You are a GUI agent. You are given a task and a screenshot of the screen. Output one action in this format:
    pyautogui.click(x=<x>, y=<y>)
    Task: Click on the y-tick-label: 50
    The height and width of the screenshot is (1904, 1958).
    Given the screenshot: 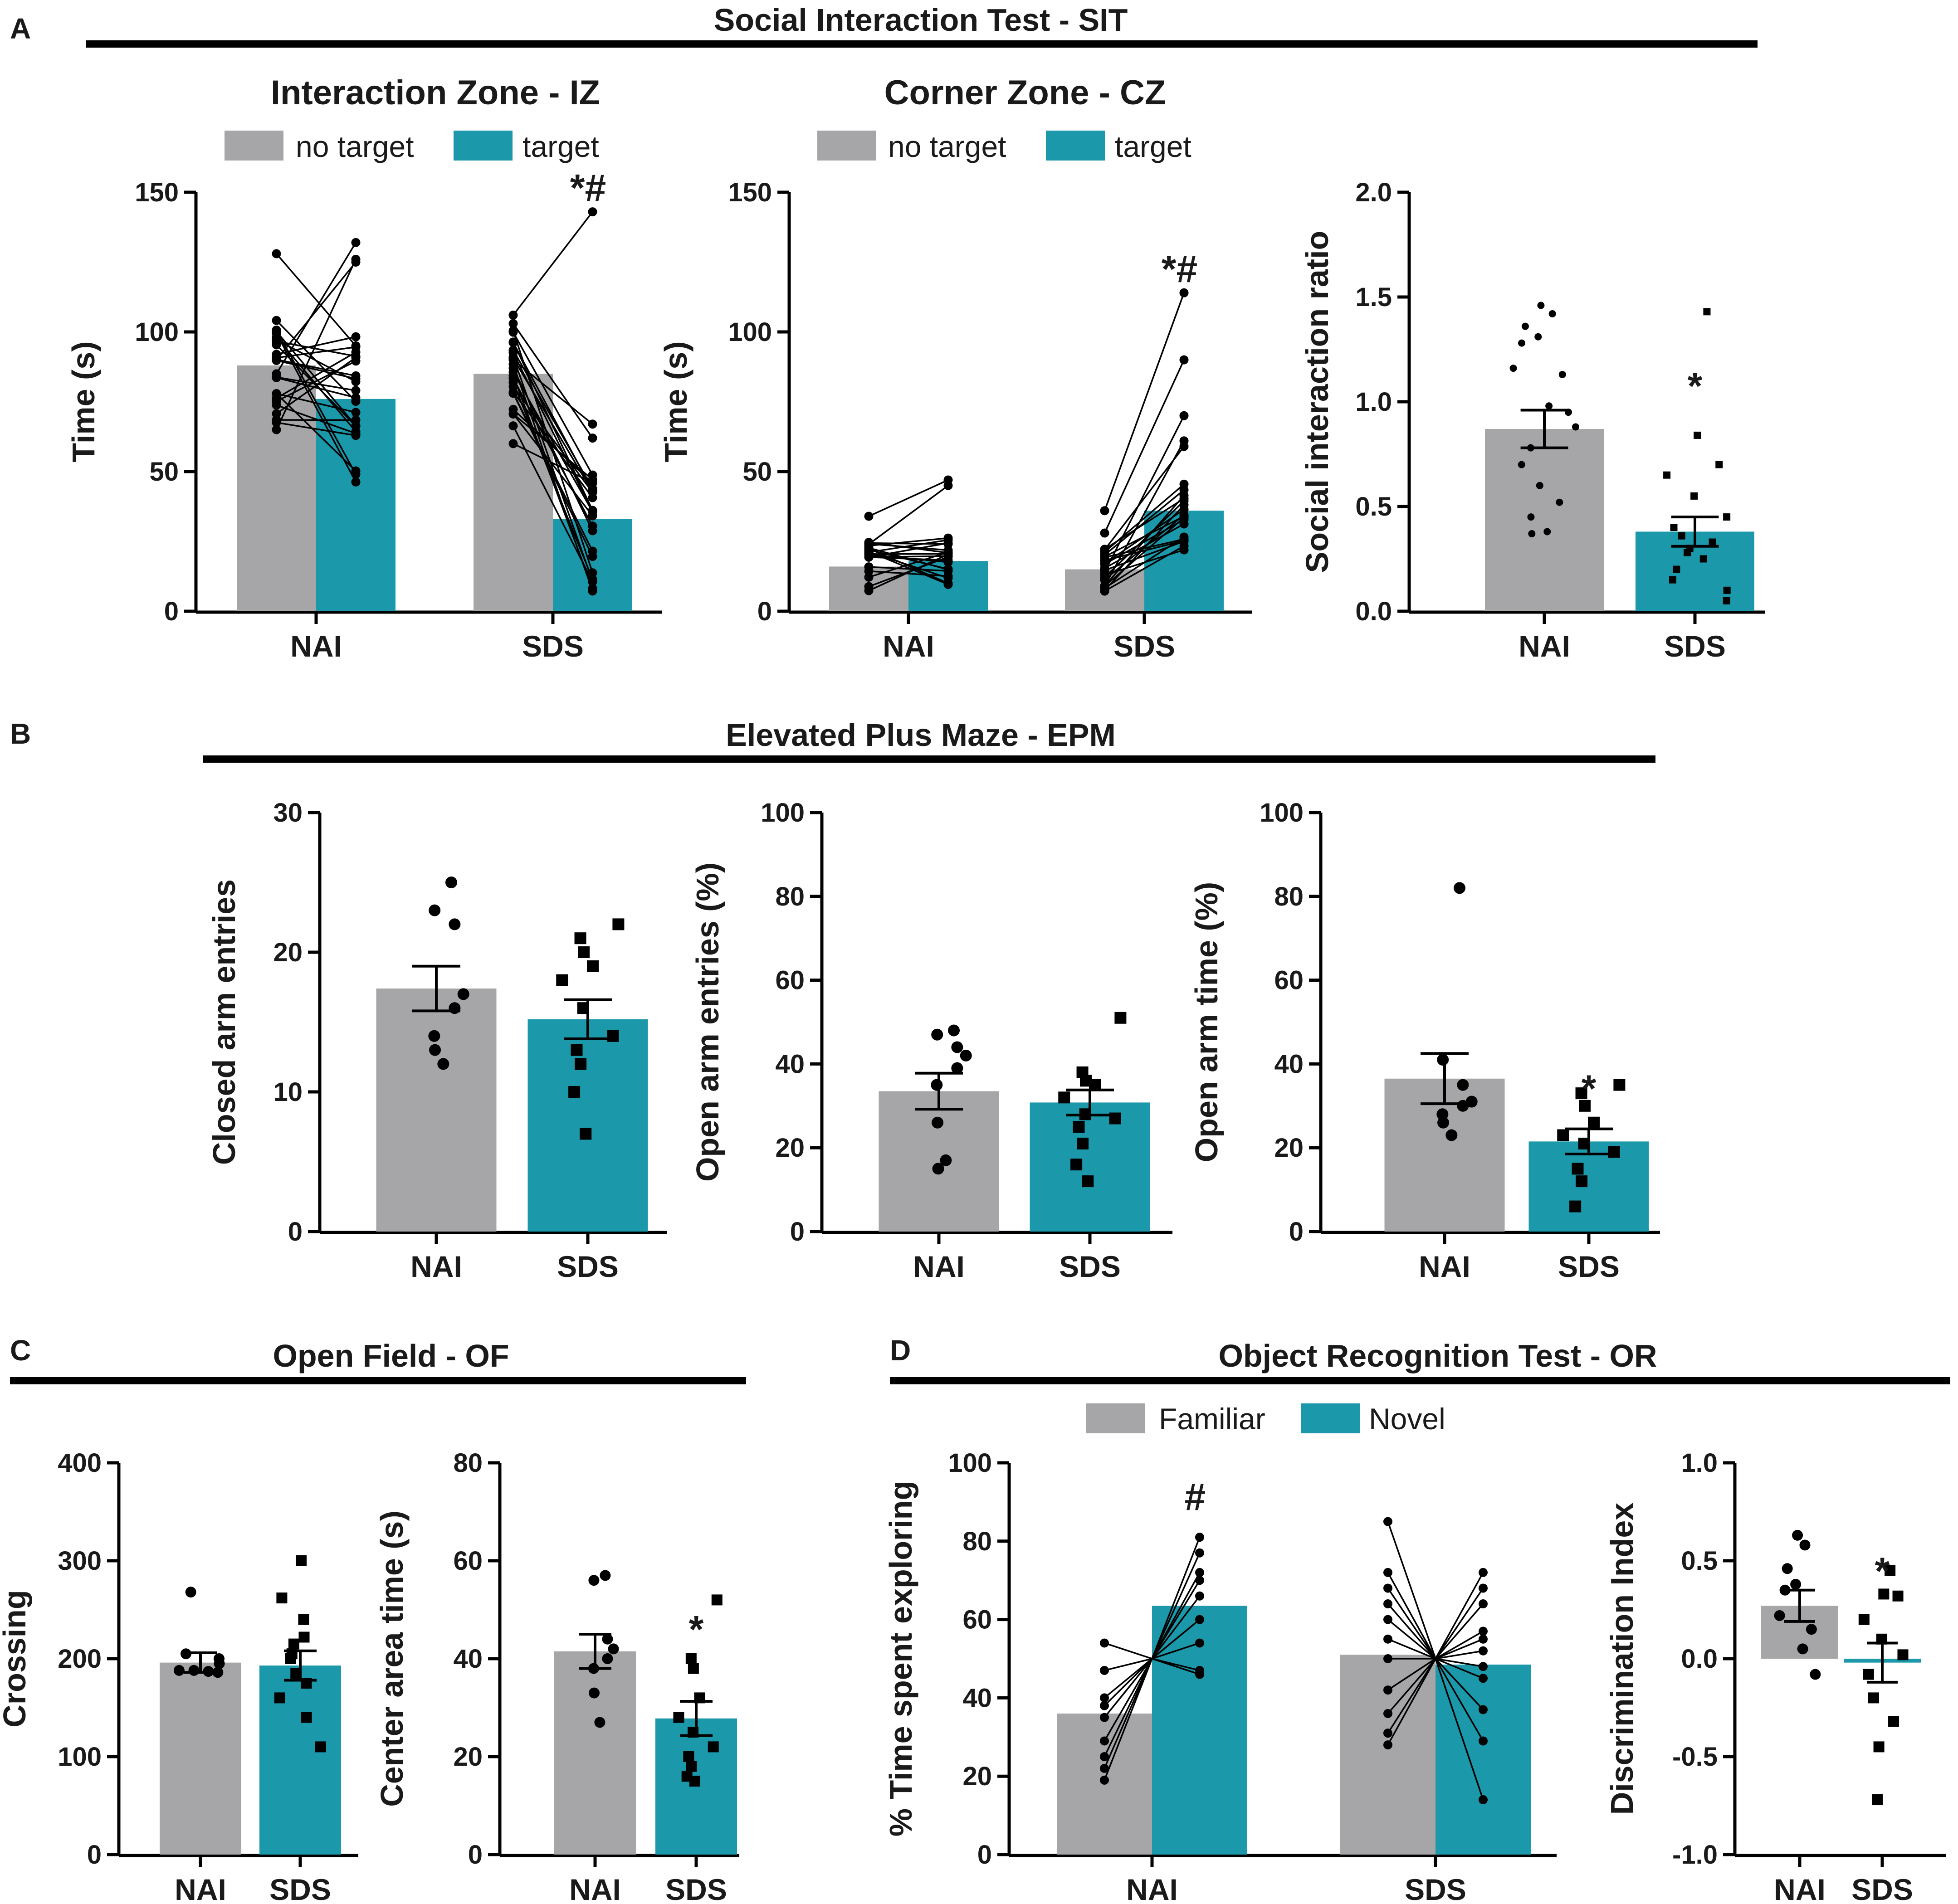 What is the action you would take?
    pyautogui.click(x=164, y=472)
    